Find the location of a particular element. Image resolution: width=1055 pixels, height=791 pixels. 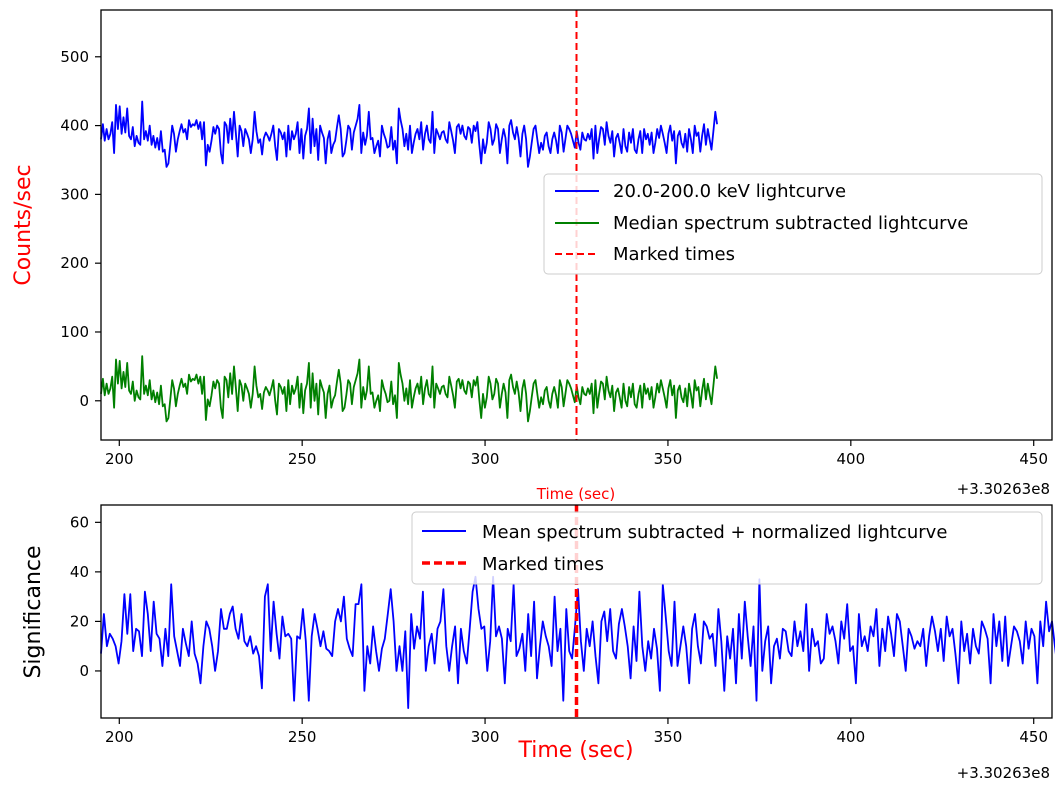

top-ytick-label: 100 is located at coordinates (74, 332).